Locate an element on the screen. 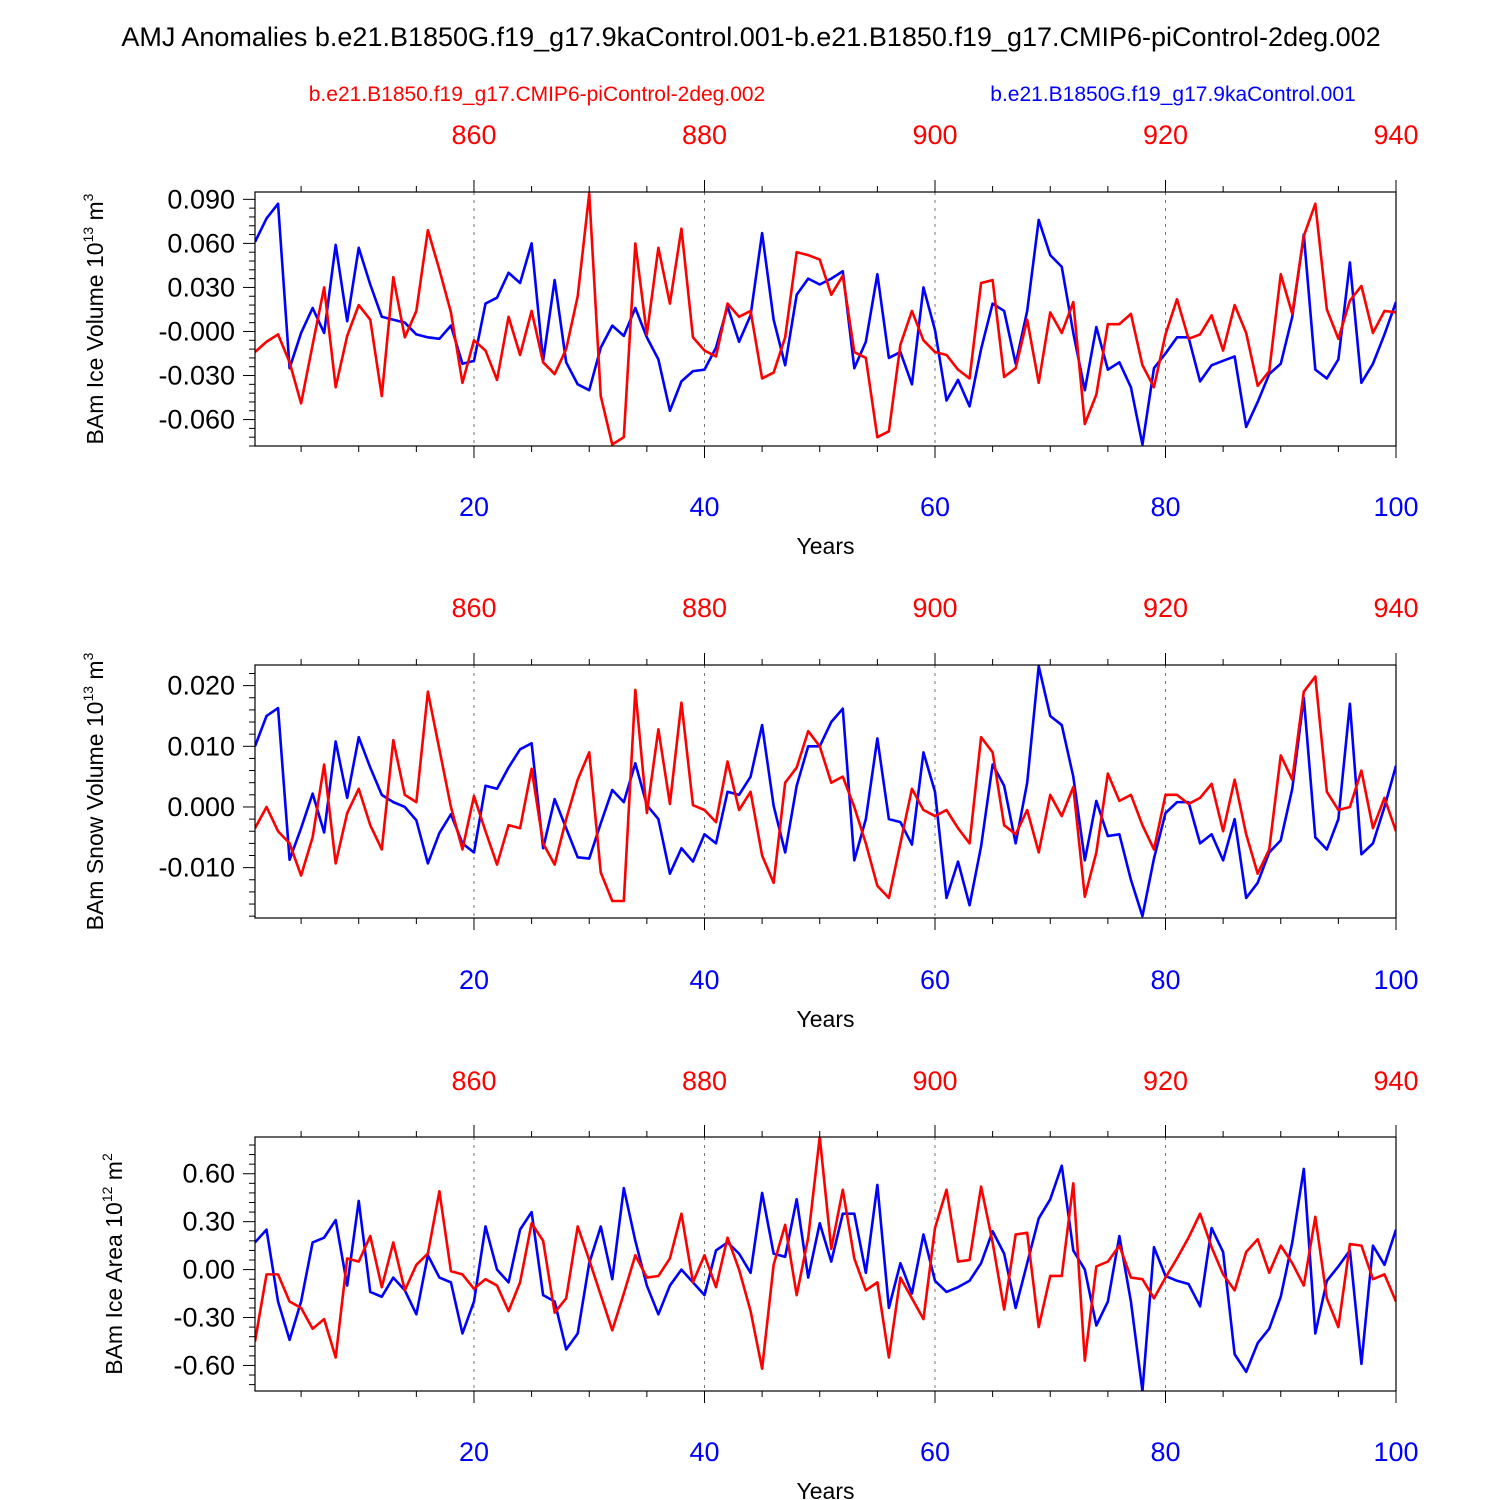  snow-volume-xtick-label-bottom: 20 is located at coordinates (474, 980).